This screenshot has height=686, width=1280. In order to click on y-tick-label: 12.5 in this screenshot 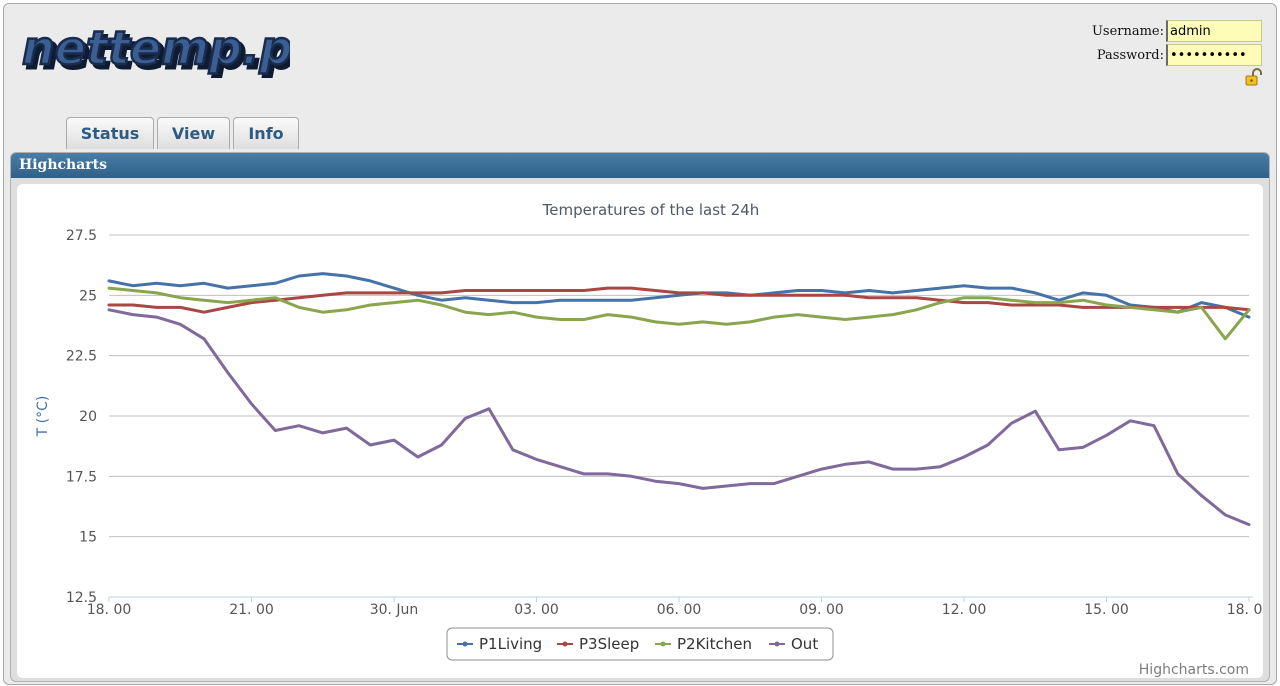, I will do `click(81, 598)`.